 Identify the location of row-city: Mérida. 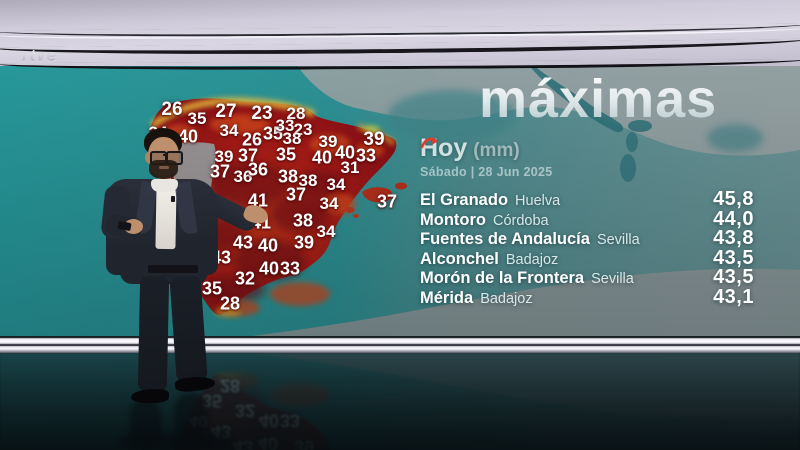
(447, 297).